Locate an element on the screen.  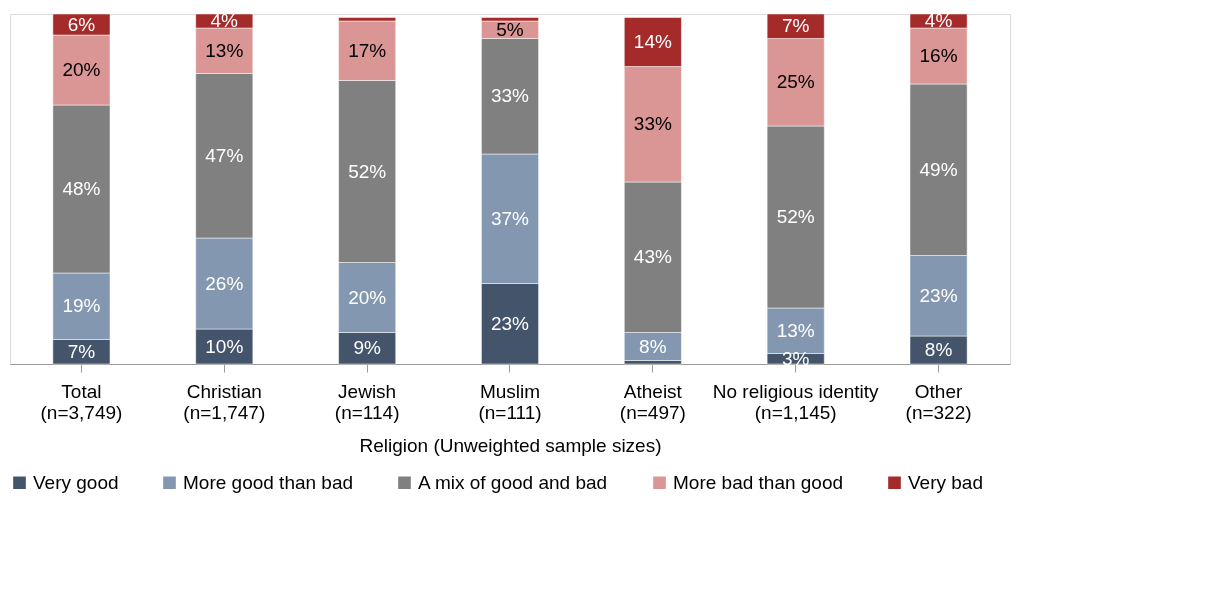
data-label: 26% is located at coordinates (224, 283).